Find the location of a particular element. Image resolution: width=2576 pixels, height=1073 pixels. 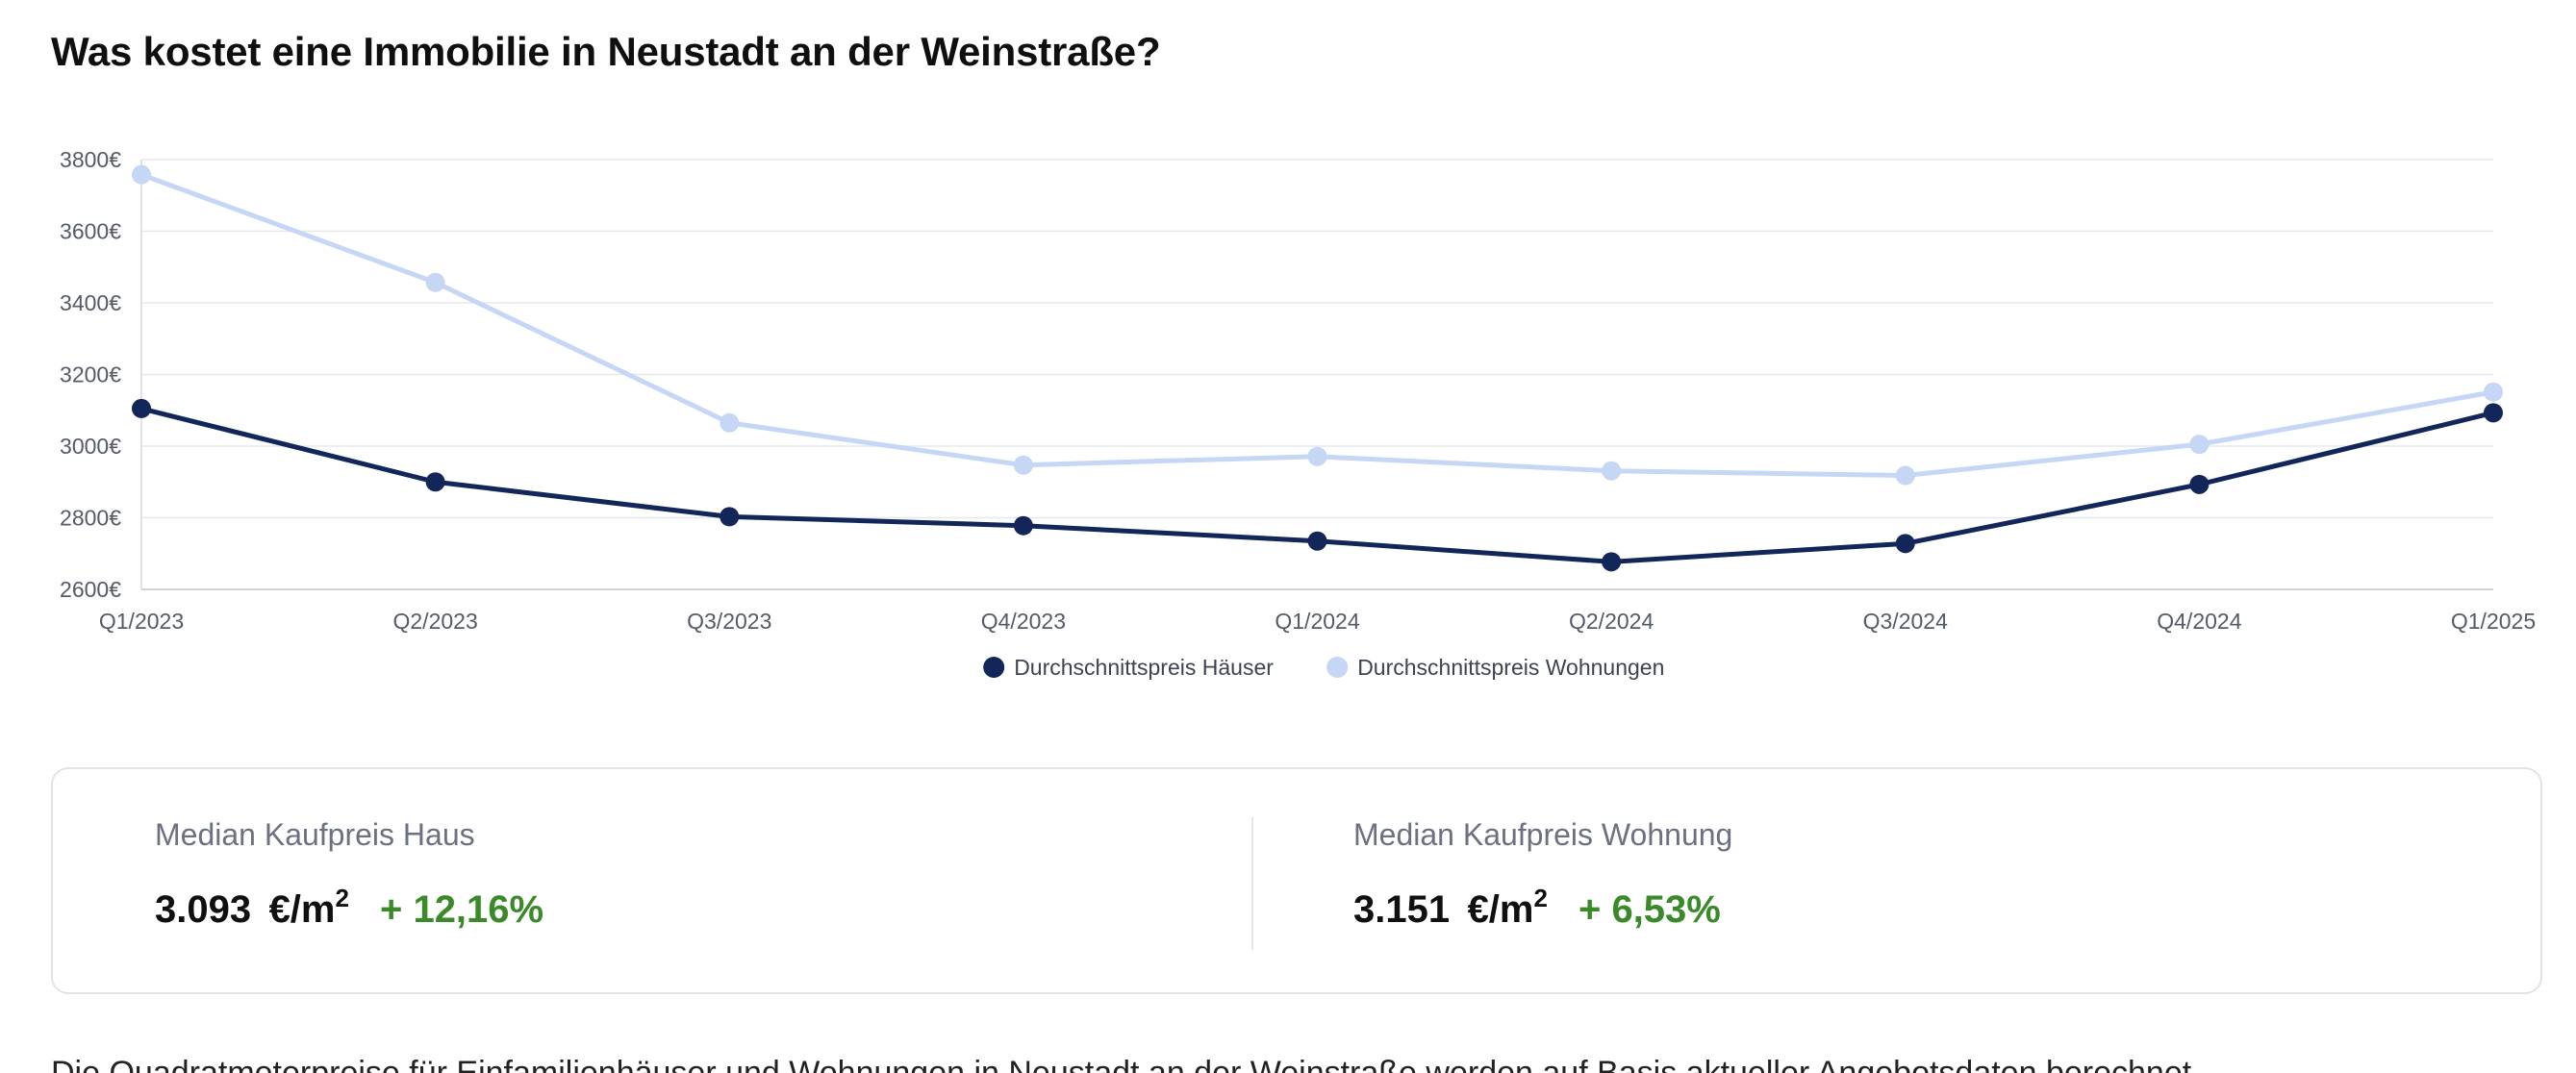

x-tick-label: Q4/2024 is located at coordinates (2199, 621).